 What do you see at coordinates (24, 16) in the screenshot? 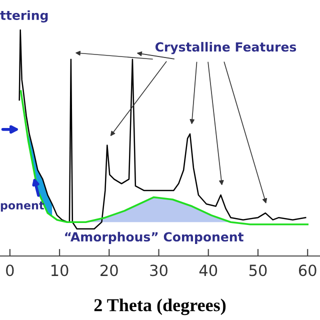
I see `text: ttering` at bounding box center [24, 16].